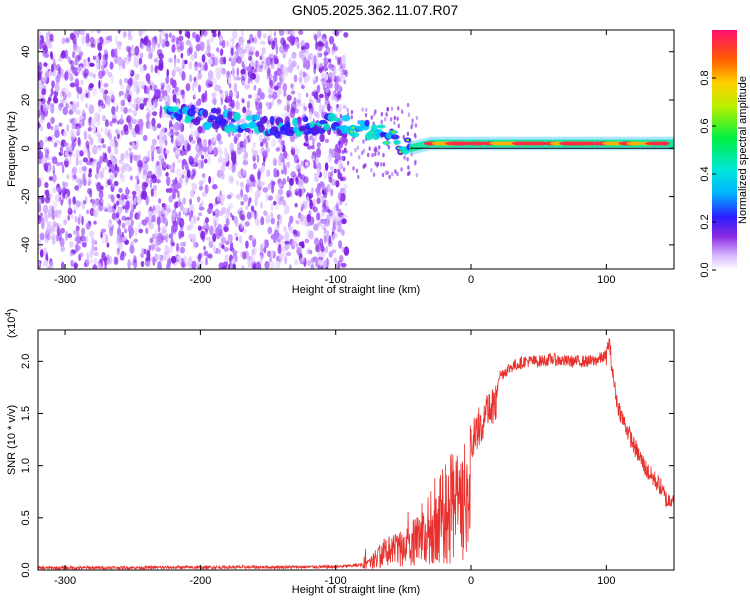  Describe the element at coordinates (26, 197) in the screenshot. I see `y-tick-label: -20` at that location.